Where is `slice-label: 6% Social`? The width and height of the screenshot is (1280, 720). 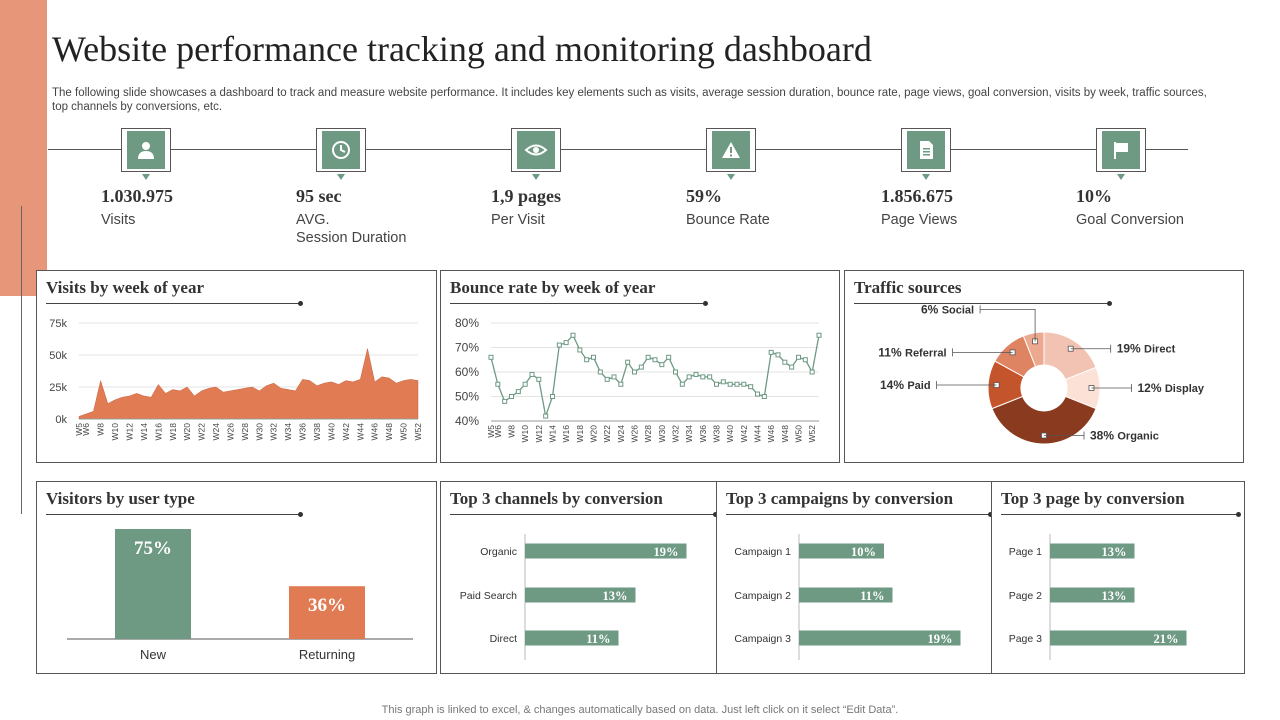 slice-label: 6% Social is located at coordinates (947, 309).